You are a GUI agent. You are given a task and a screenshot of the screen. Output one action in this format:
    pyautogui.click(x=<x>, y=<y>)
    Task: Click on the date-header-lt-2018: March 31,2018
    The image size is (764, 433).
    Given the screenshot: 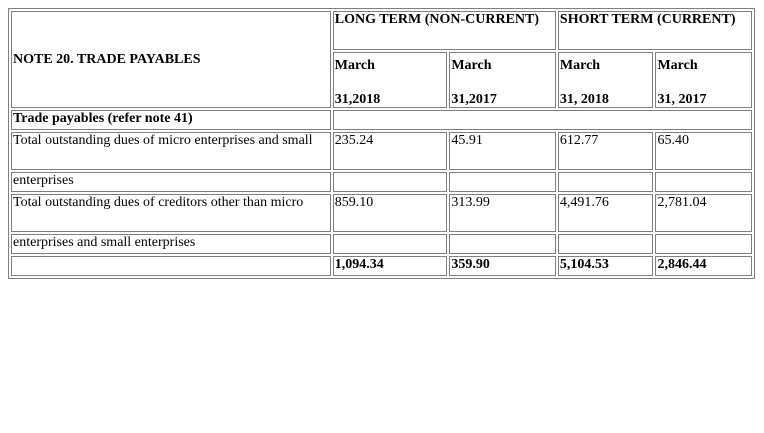 What is the action you would take?
    pyautogui.click(x=390, y=80)
    